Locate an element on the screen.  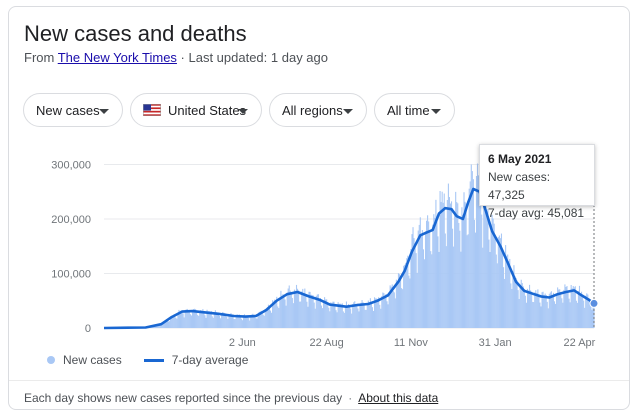
metric-dropdown: New cases is located at coordinates (73, 110).